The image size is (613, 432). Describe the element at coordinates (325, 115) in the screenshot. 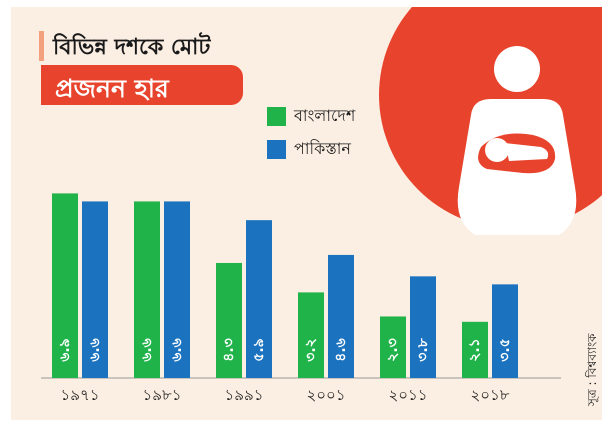

I see `legend-label-bangladesh: বাংলাদেশ` at that location.